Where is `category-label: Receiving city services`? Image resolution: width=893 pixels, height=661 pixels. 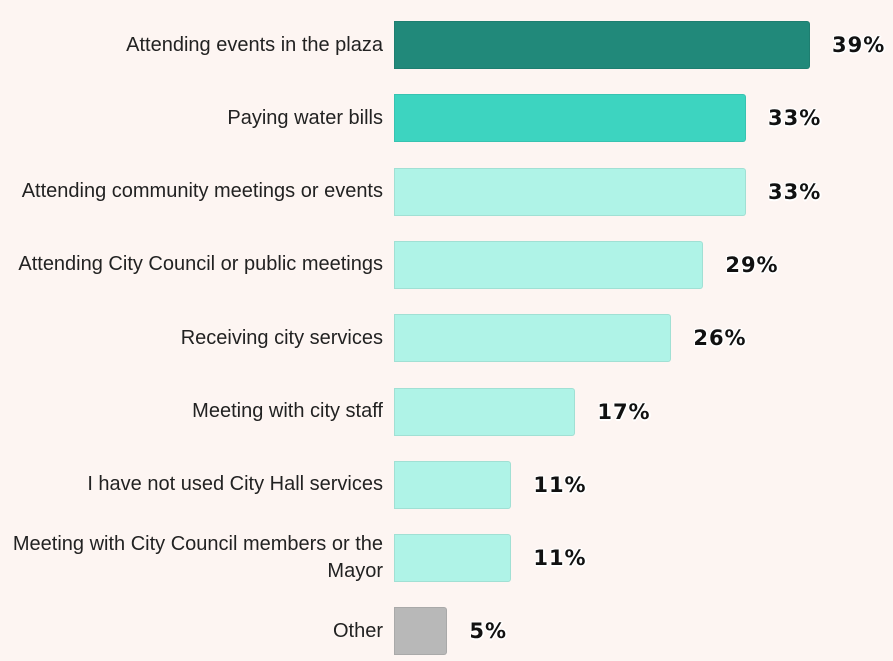
category-label: Receiving city services is located at coordinates (281, 337).